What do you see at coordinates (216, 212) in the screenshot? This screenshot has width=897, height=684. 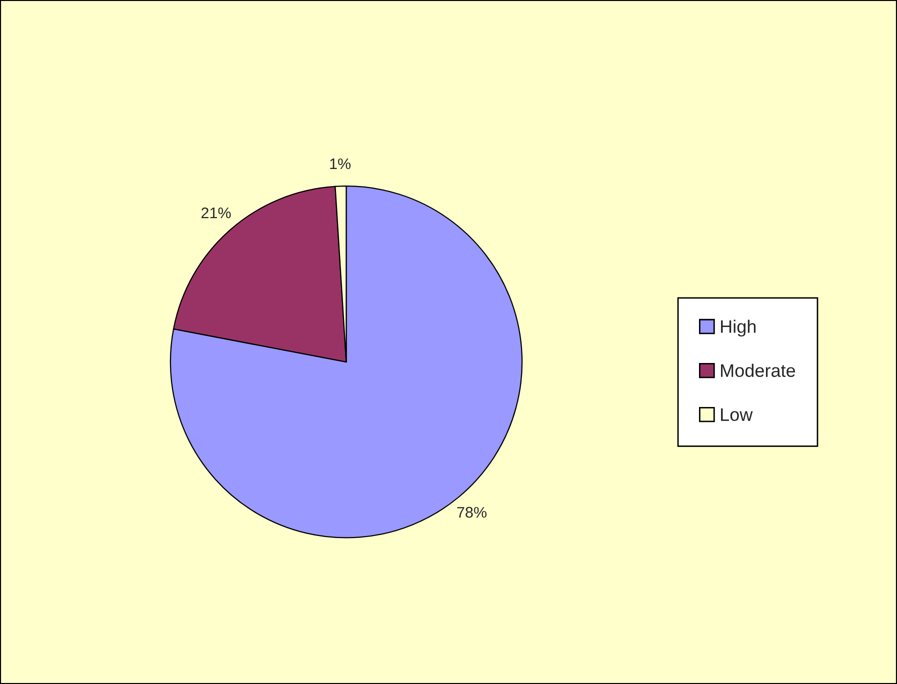 I see `data-label: 21%` at bounding box center [216, 212].